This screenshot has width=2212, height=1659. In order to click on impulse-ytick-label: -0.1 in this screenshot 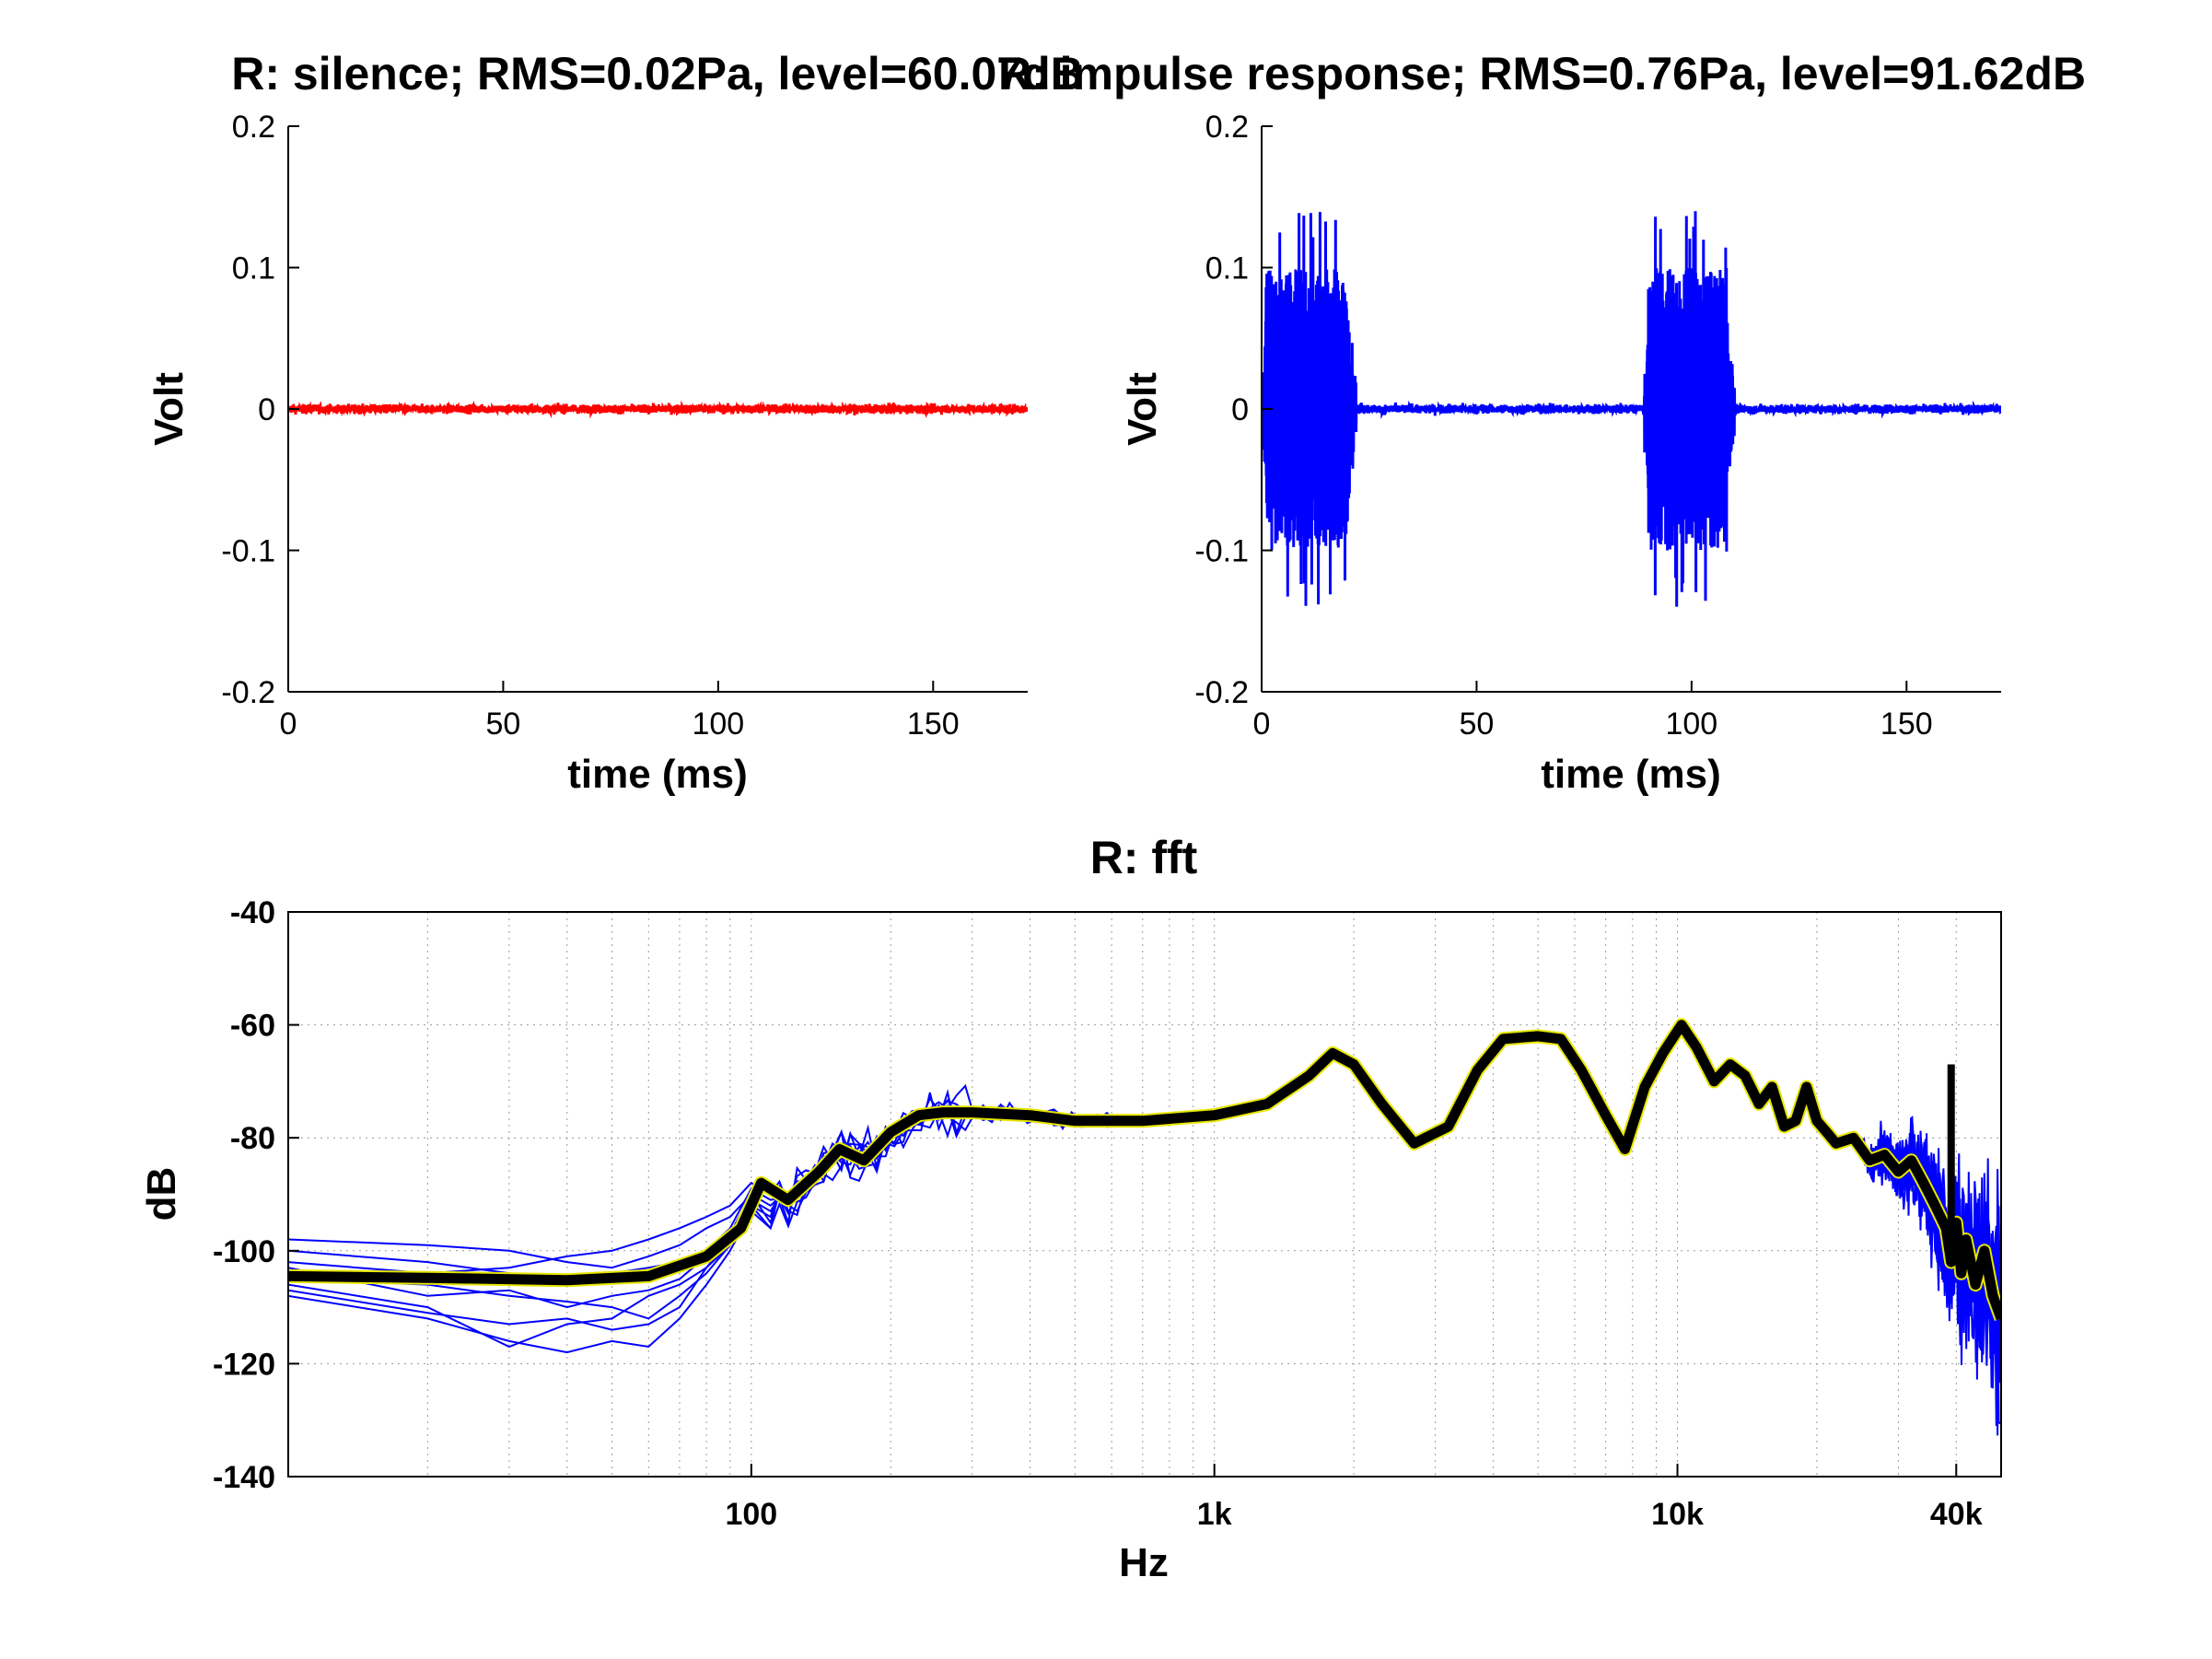, I will do `click(1222, 551)`.